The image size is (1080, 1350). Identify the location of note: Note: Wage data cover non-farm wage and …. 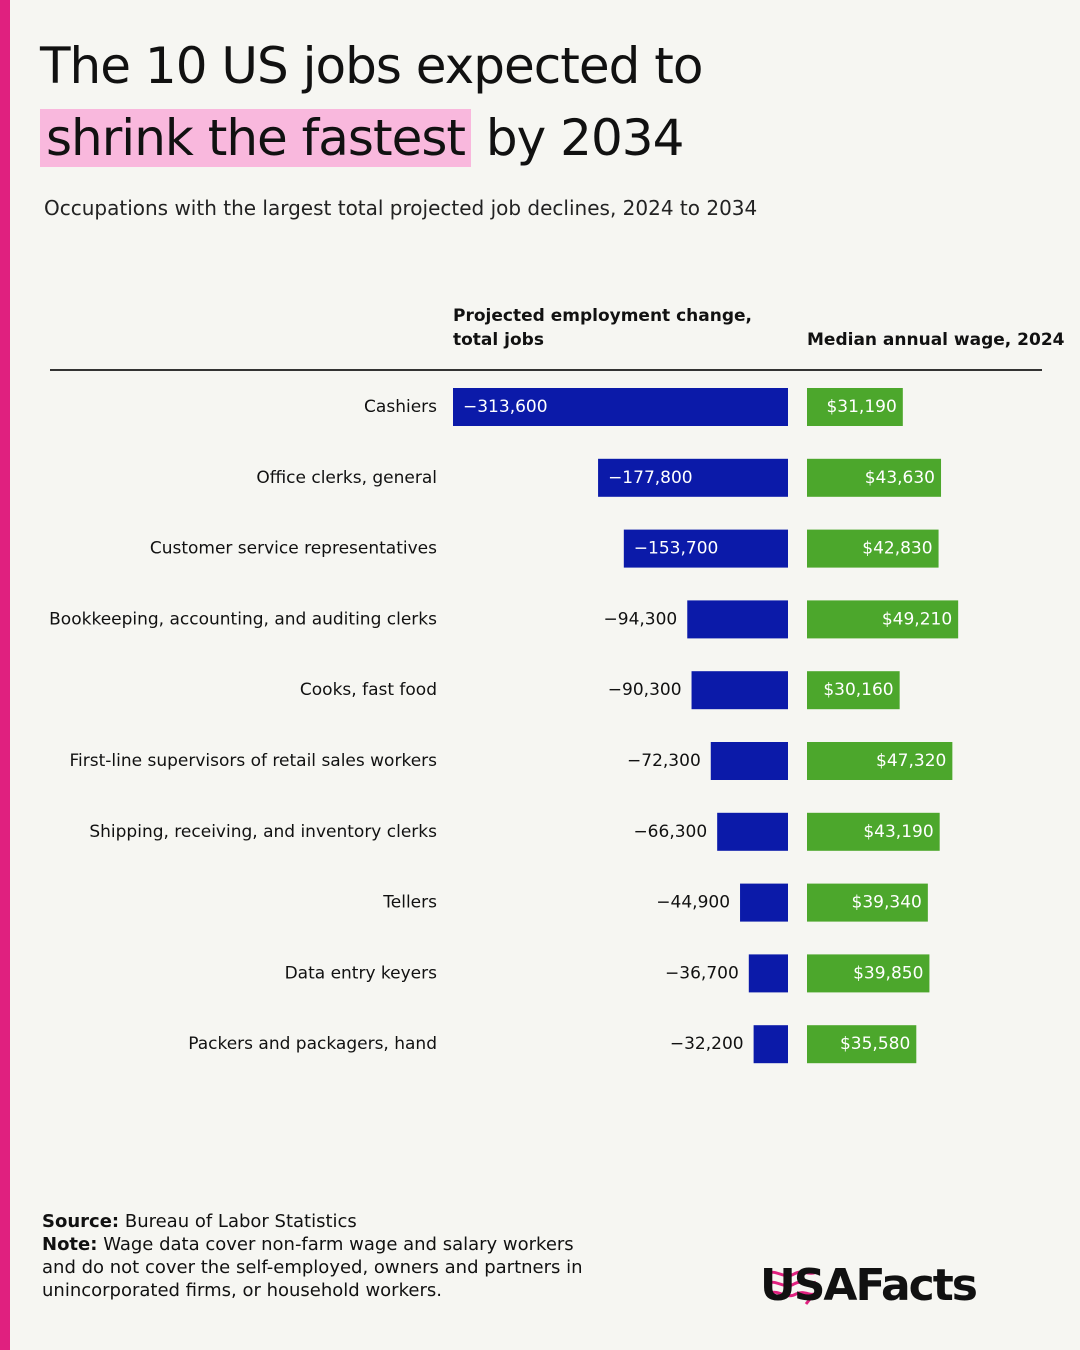
(322, 1267).